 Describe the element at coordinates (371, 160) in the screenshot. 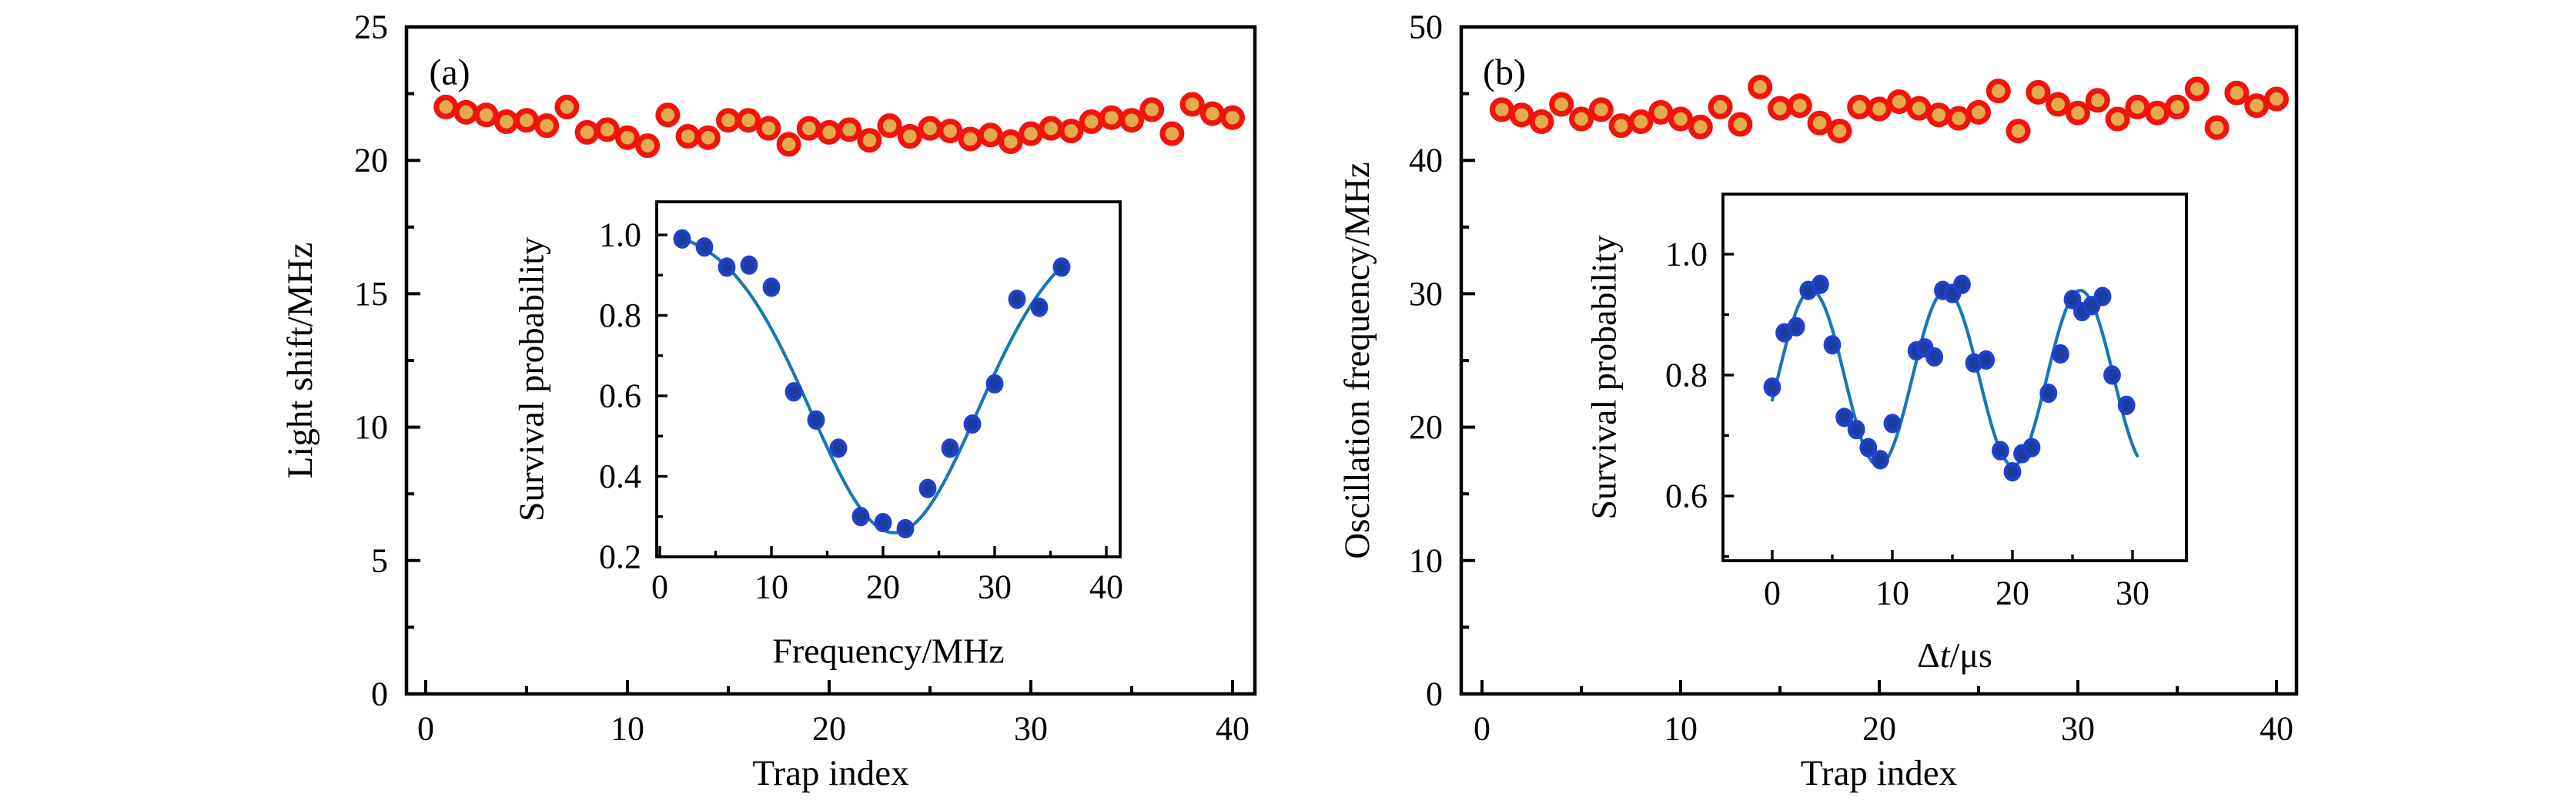

I see `y-tick-label: 20` at that location.